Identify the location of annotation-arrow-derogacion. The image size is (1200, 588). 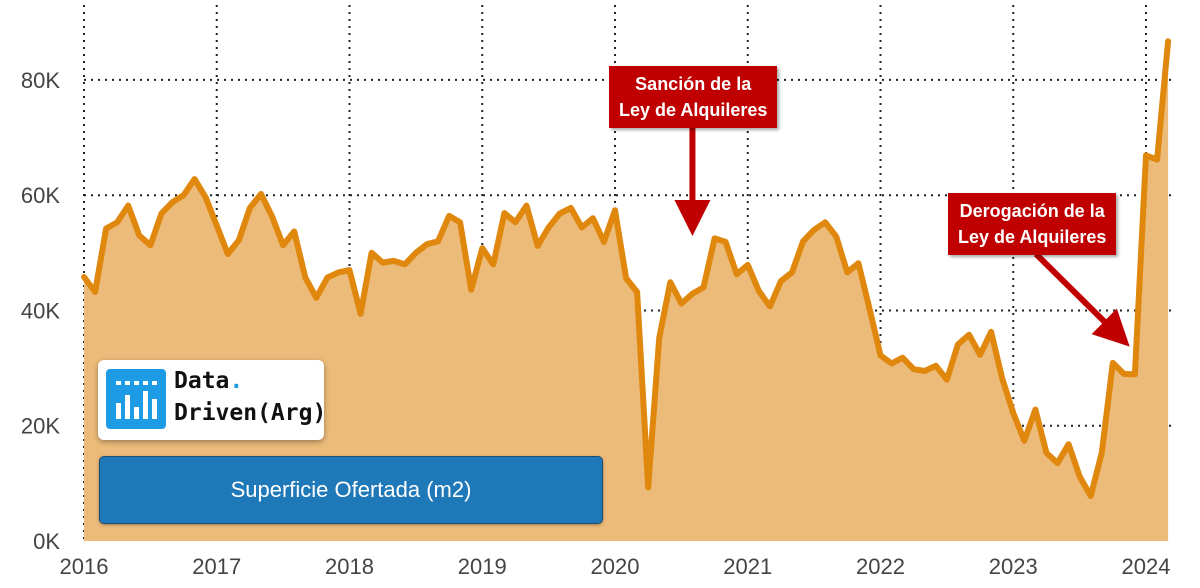
(1081, 299).